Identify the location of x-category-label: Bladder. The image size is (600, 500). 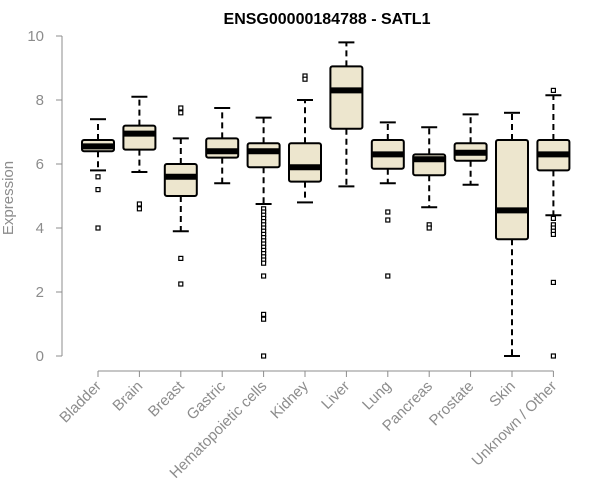
(80, 402).